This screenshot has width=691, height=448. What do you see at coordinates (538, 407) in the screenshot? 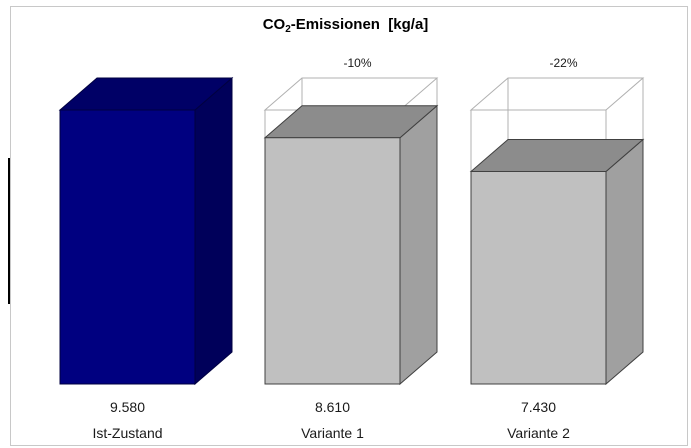
I see `bar-value-label: 7.430` at bounding box center [538, 407].